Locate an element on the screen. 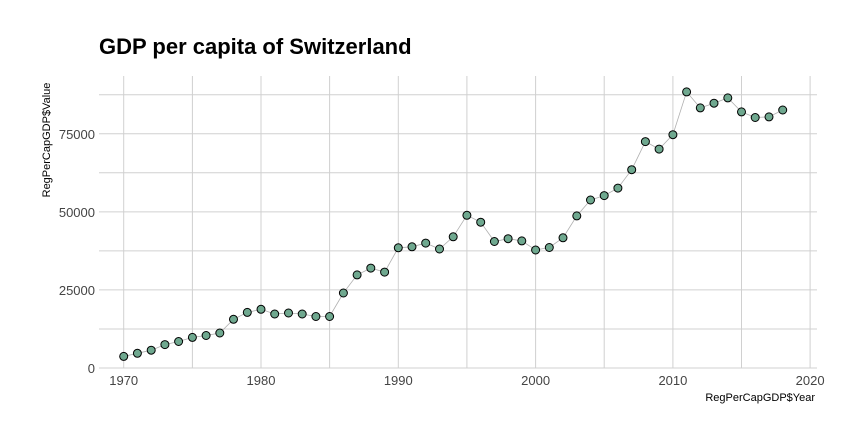 The width and height of the screenshot is (856, 442). x-tick-label: 1970 is located at coordinates (123, 380).